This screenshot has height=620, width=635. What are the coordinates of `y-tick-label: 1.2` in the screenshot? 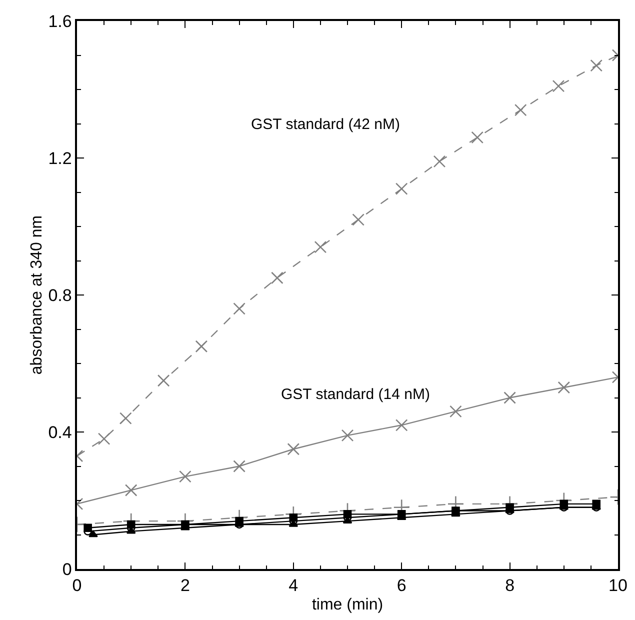 It's located at (60, 158).